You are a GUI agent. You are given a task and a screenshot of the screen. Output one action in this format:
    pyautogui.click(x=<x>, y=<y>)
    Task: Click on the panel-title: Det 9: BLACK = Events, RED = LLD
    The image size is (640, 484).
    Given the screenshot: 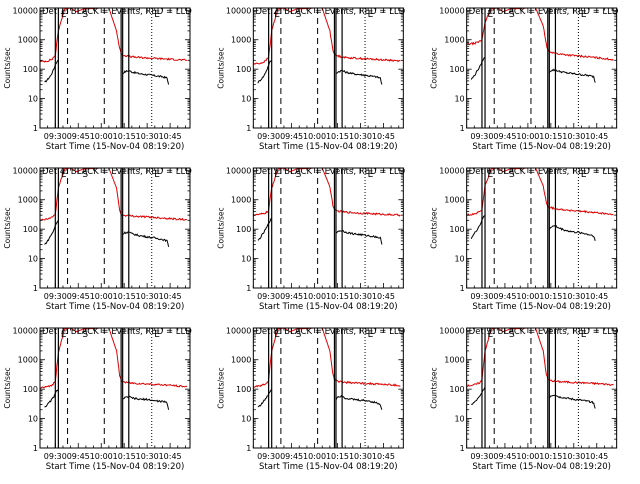 What is the action you would take?
    pyautogui.click(x=544, y=332)
    